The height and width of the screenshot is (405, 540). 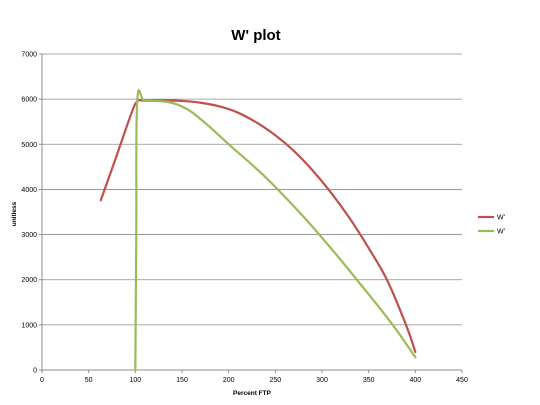 What do you see at coordinates (229, 380) in the screenshot?
I see `x-tick-label: 200` at bounding box center [229, 380].